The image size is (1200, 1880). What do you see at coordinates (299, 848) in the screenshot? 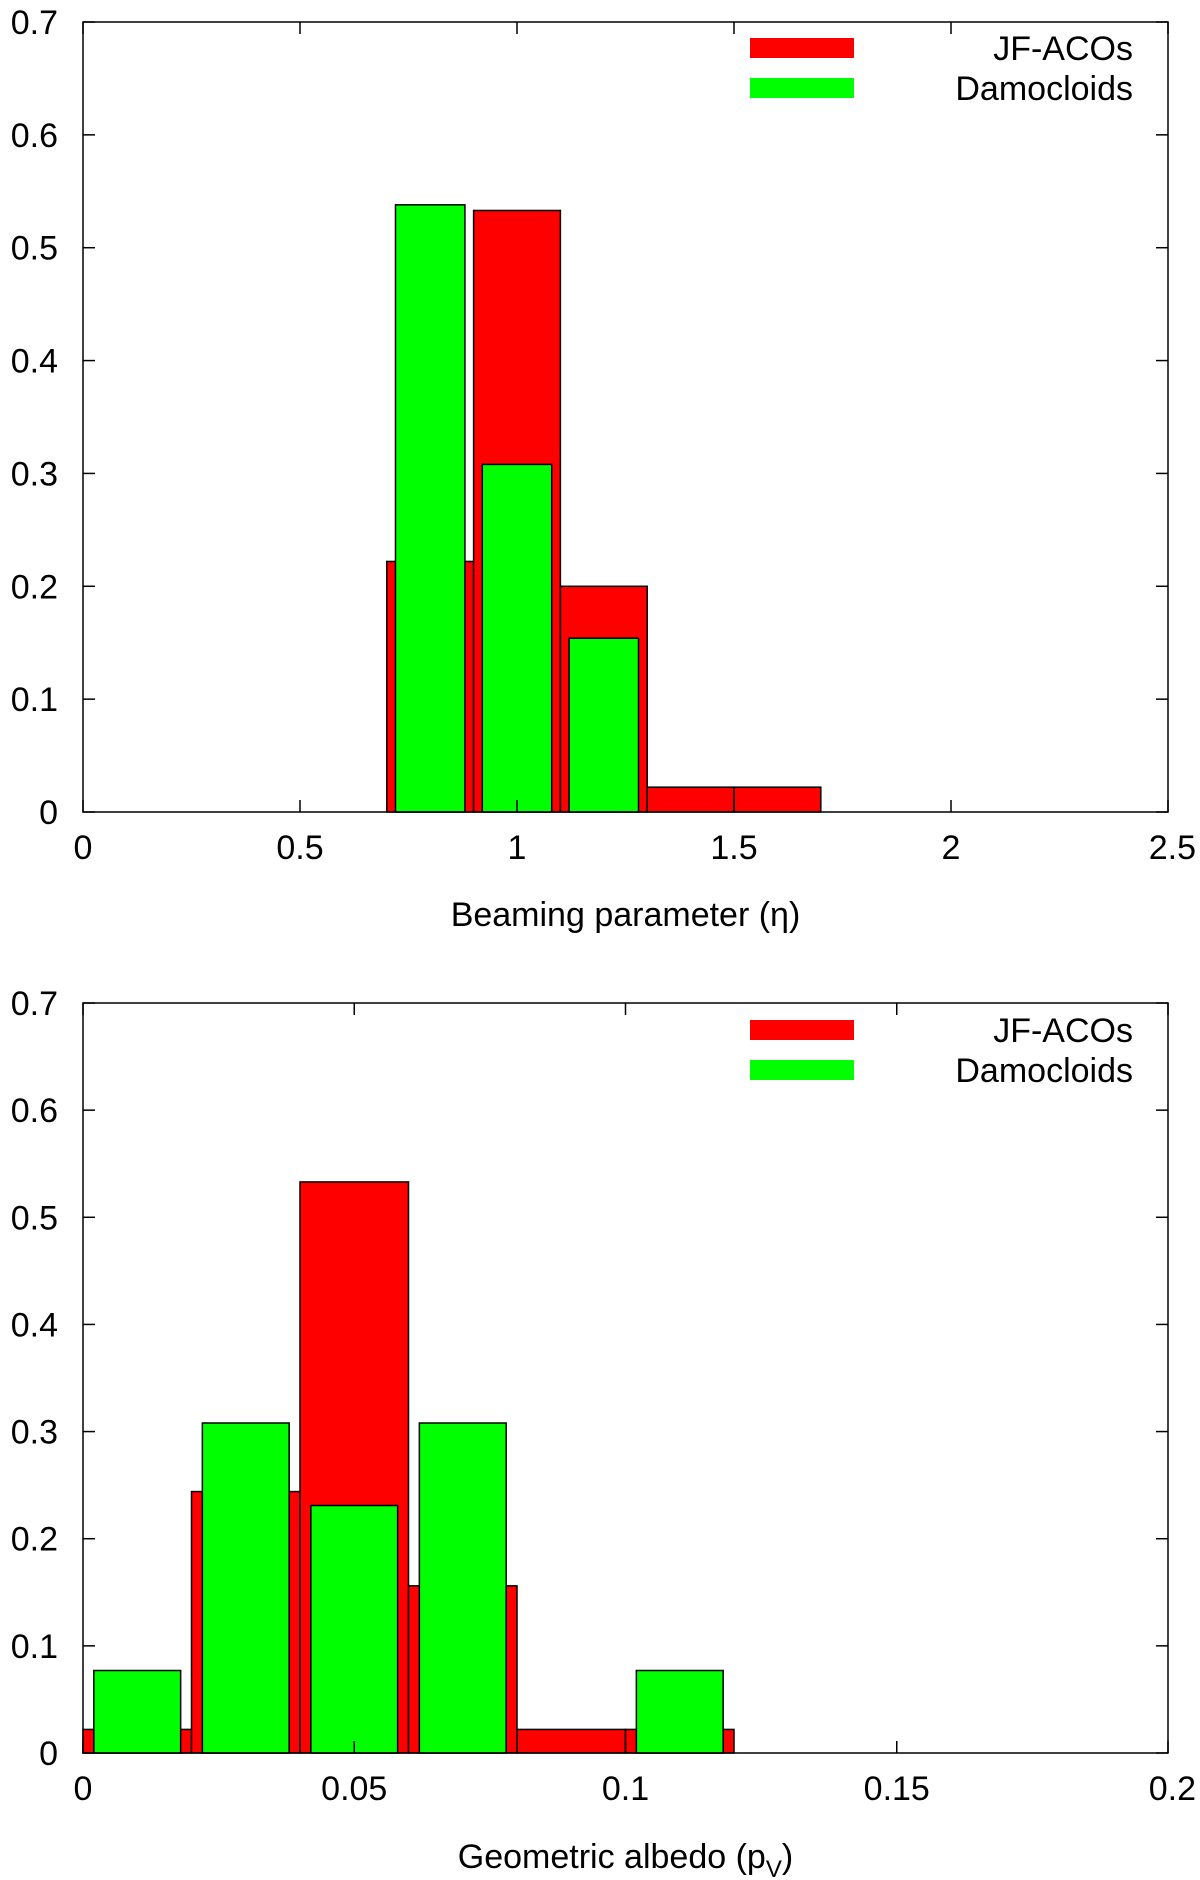
I see `x-tick-label: 0.5` at bounding box center [299, 848].